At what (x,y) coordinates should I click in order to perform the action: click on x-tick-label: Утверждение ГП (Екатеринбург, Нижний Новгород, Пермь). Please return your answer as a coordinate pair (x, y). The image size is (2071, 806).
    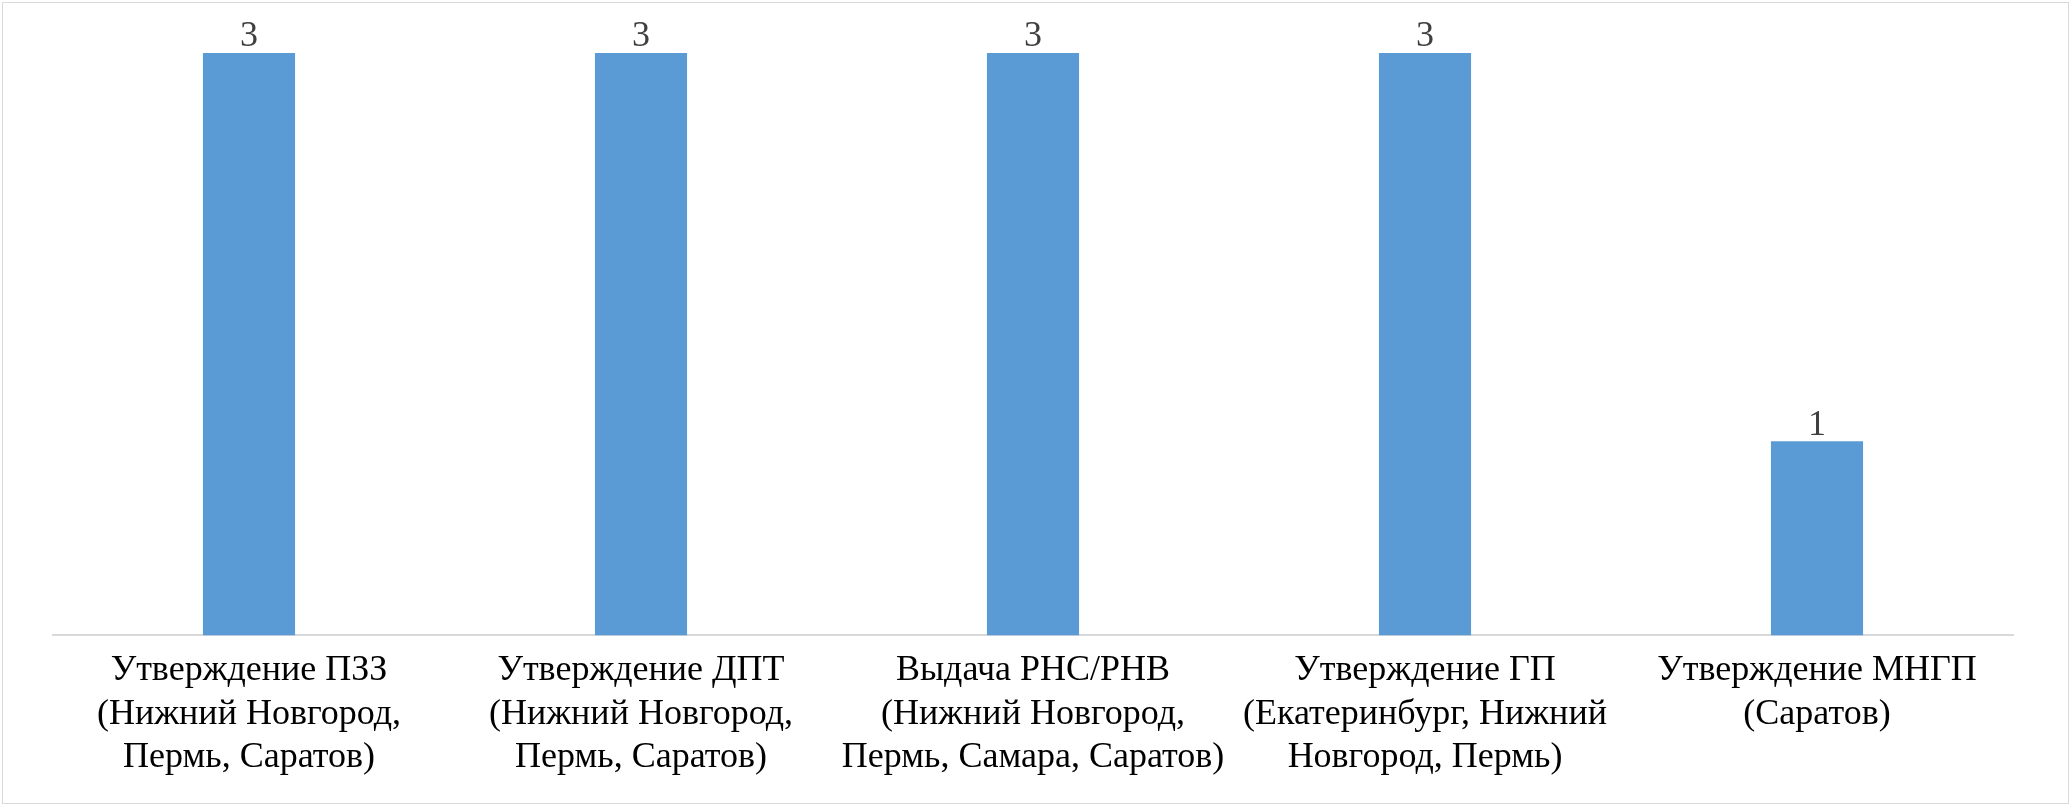
    Looking at the image, I should click on (1425, 711).